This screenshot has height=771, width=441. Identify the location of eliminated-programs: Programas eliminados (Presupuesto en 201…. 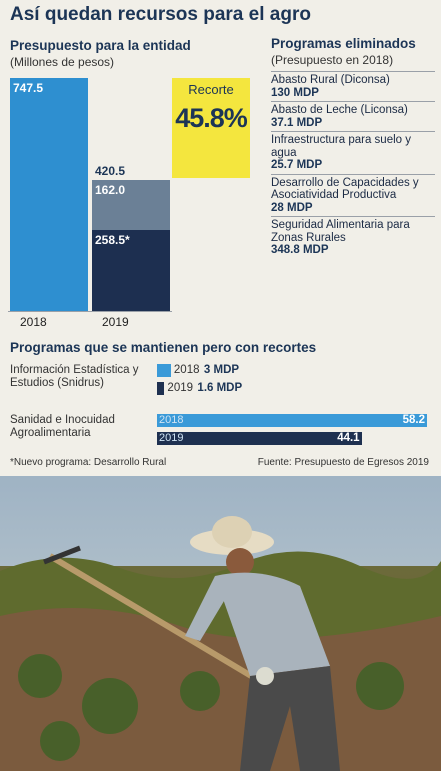
(353, 147).